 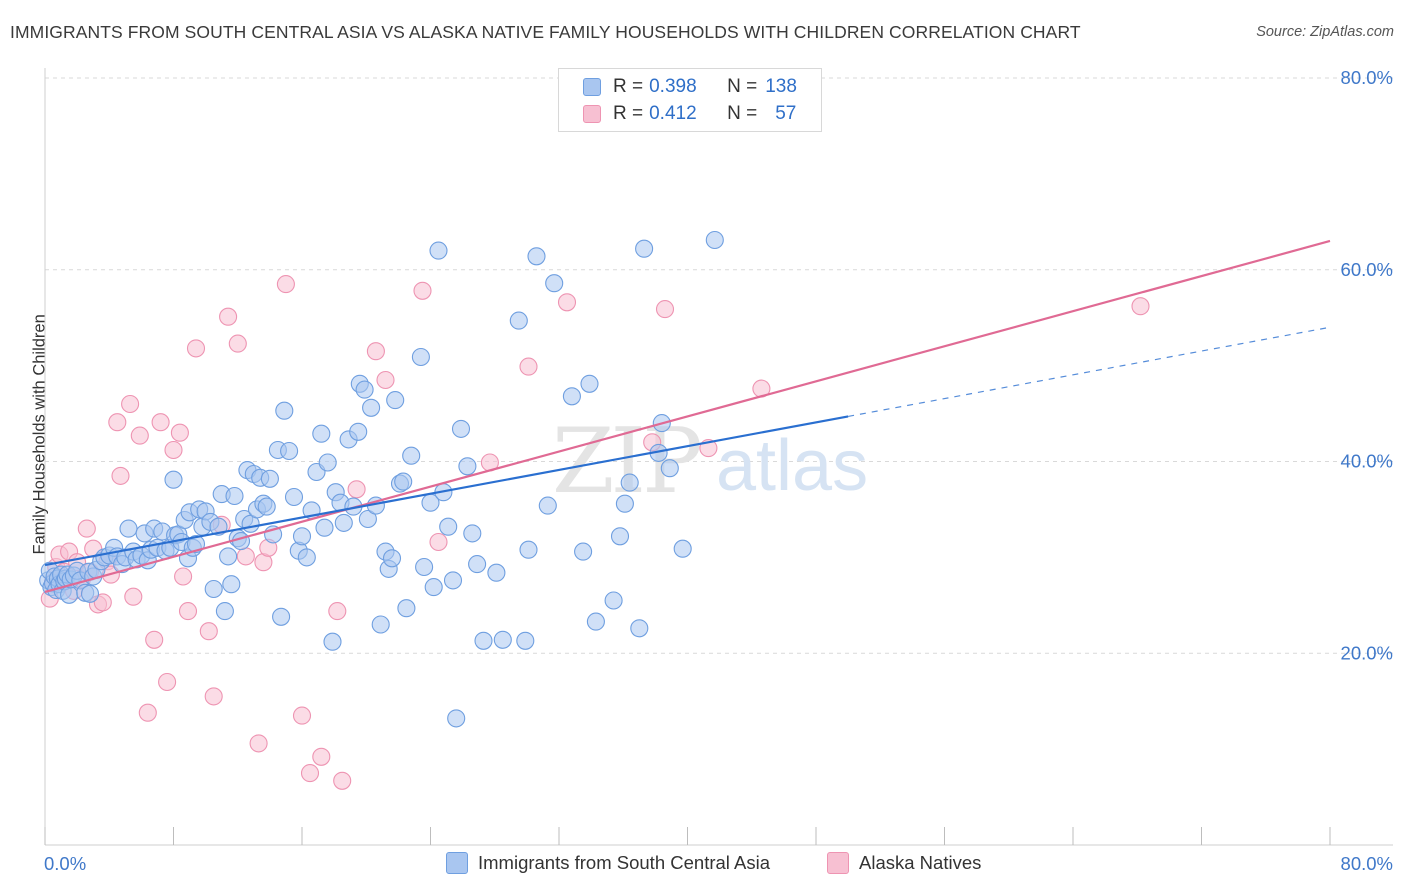 What do you see at coordinates (710, 461) in the screenshot?
I see `watermark: ZIP atlas` at bounding box center [710, 461].